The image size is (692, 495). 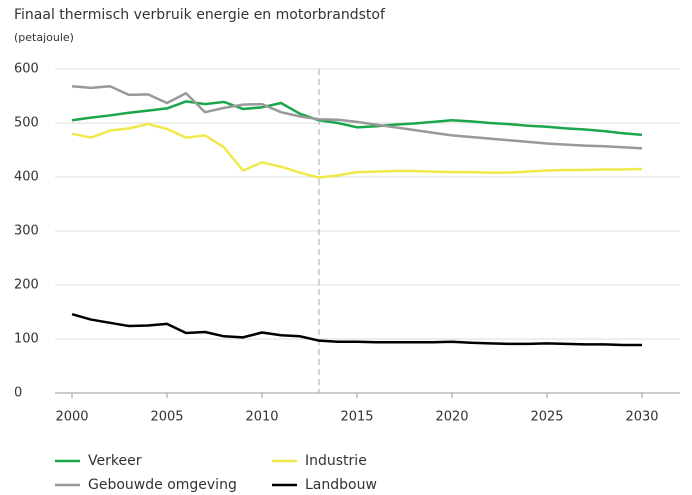 What do you see at coordinates (115, 461) in the screenshot?
I see `legend-label: Verkeer` at bounding box center [115, 461].